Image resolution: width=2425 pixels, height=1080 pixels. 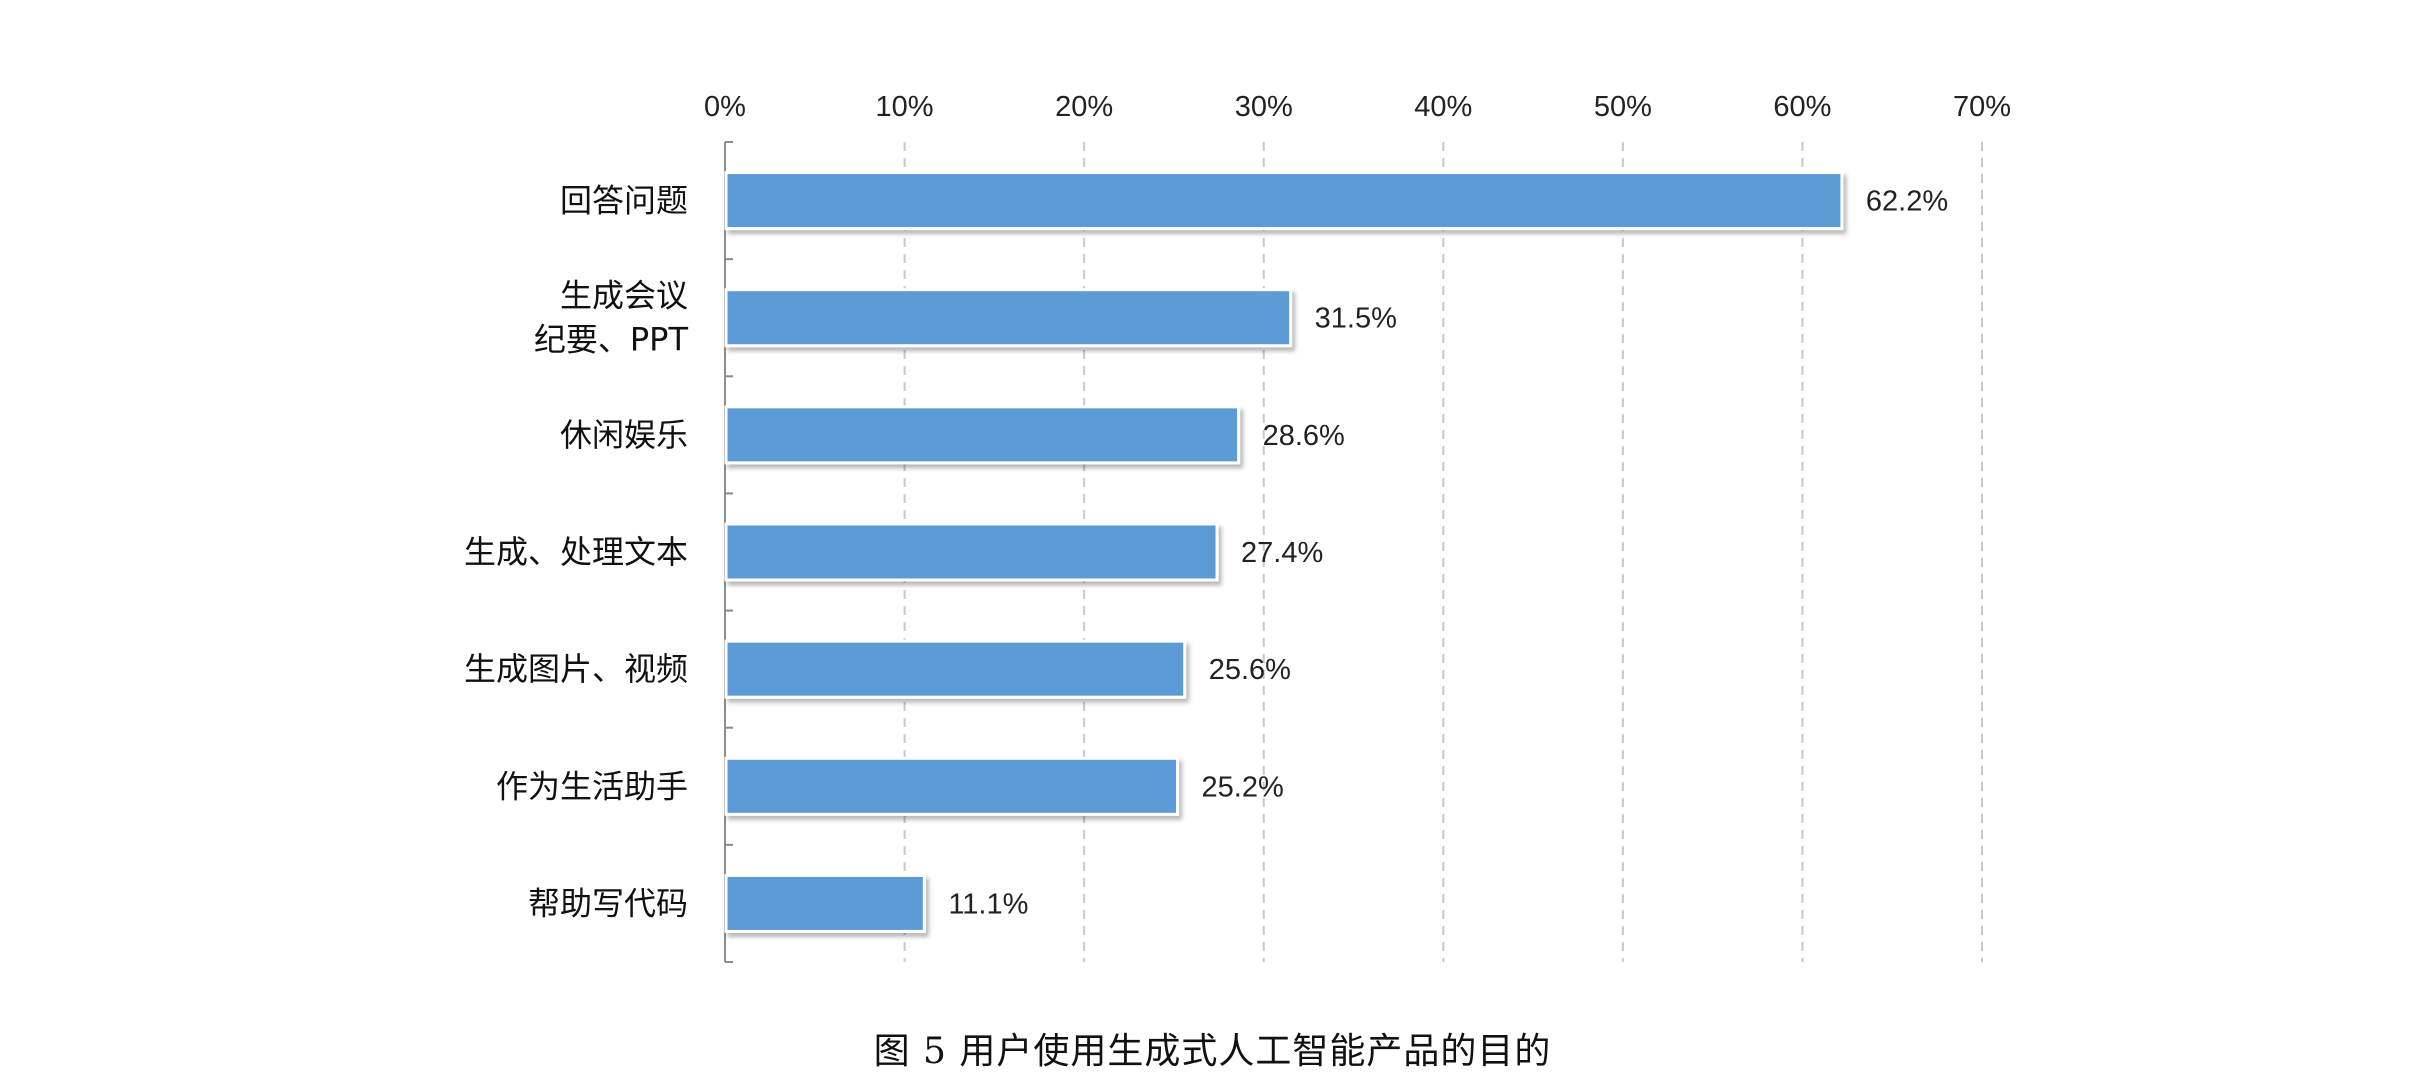 I want to click on category-label: 生成图片、视频, so click(x=576, y=669).